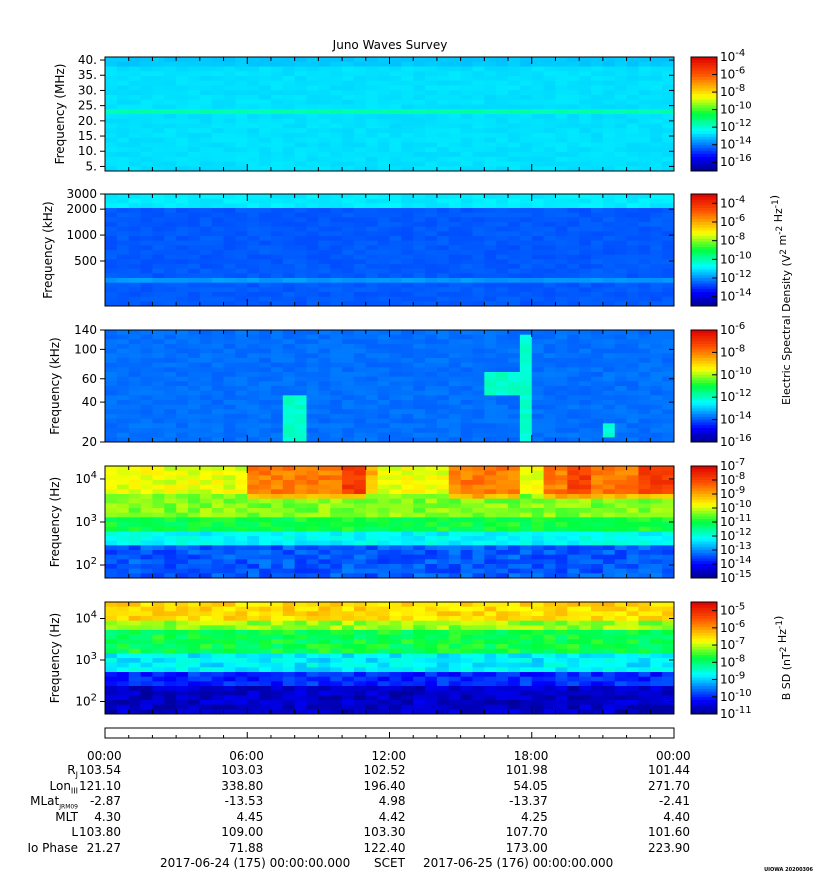 The height and width of the screenshot is (880, 815). I want to click on ytick-label: 30., so click(87, 90).